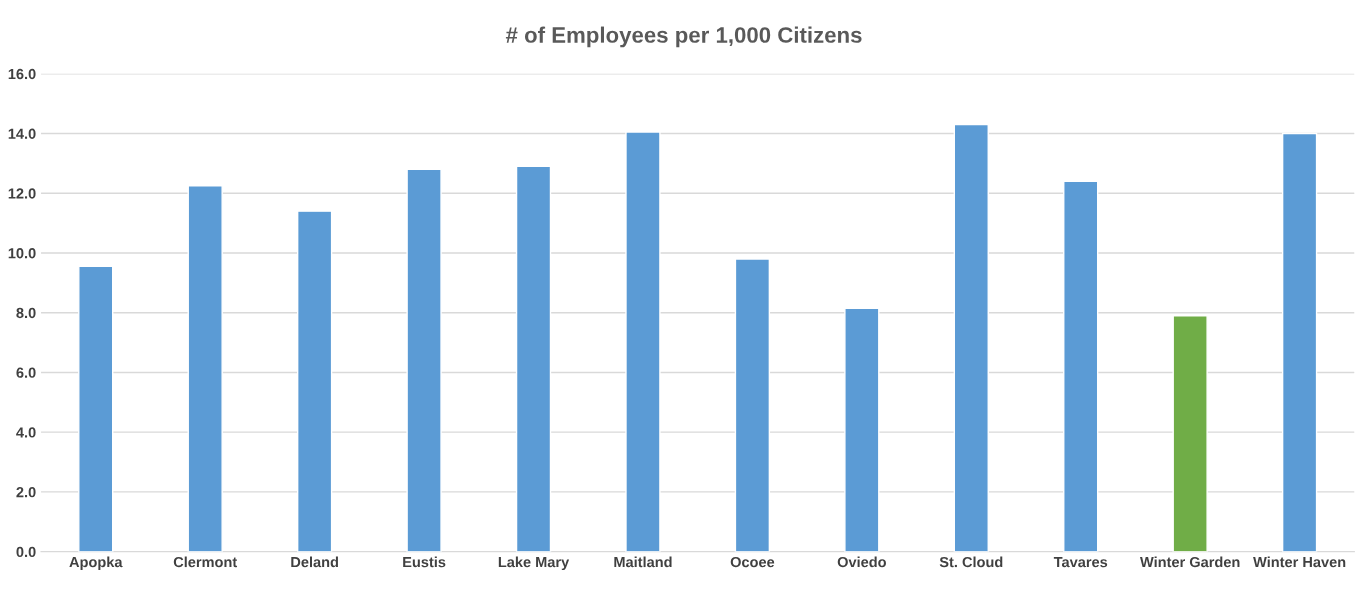 This screenshot has height=590, width=1368. Describe the element at coordinates (26, 372) in the screenshot. I see `y-tick-label: 6.0` at that location.